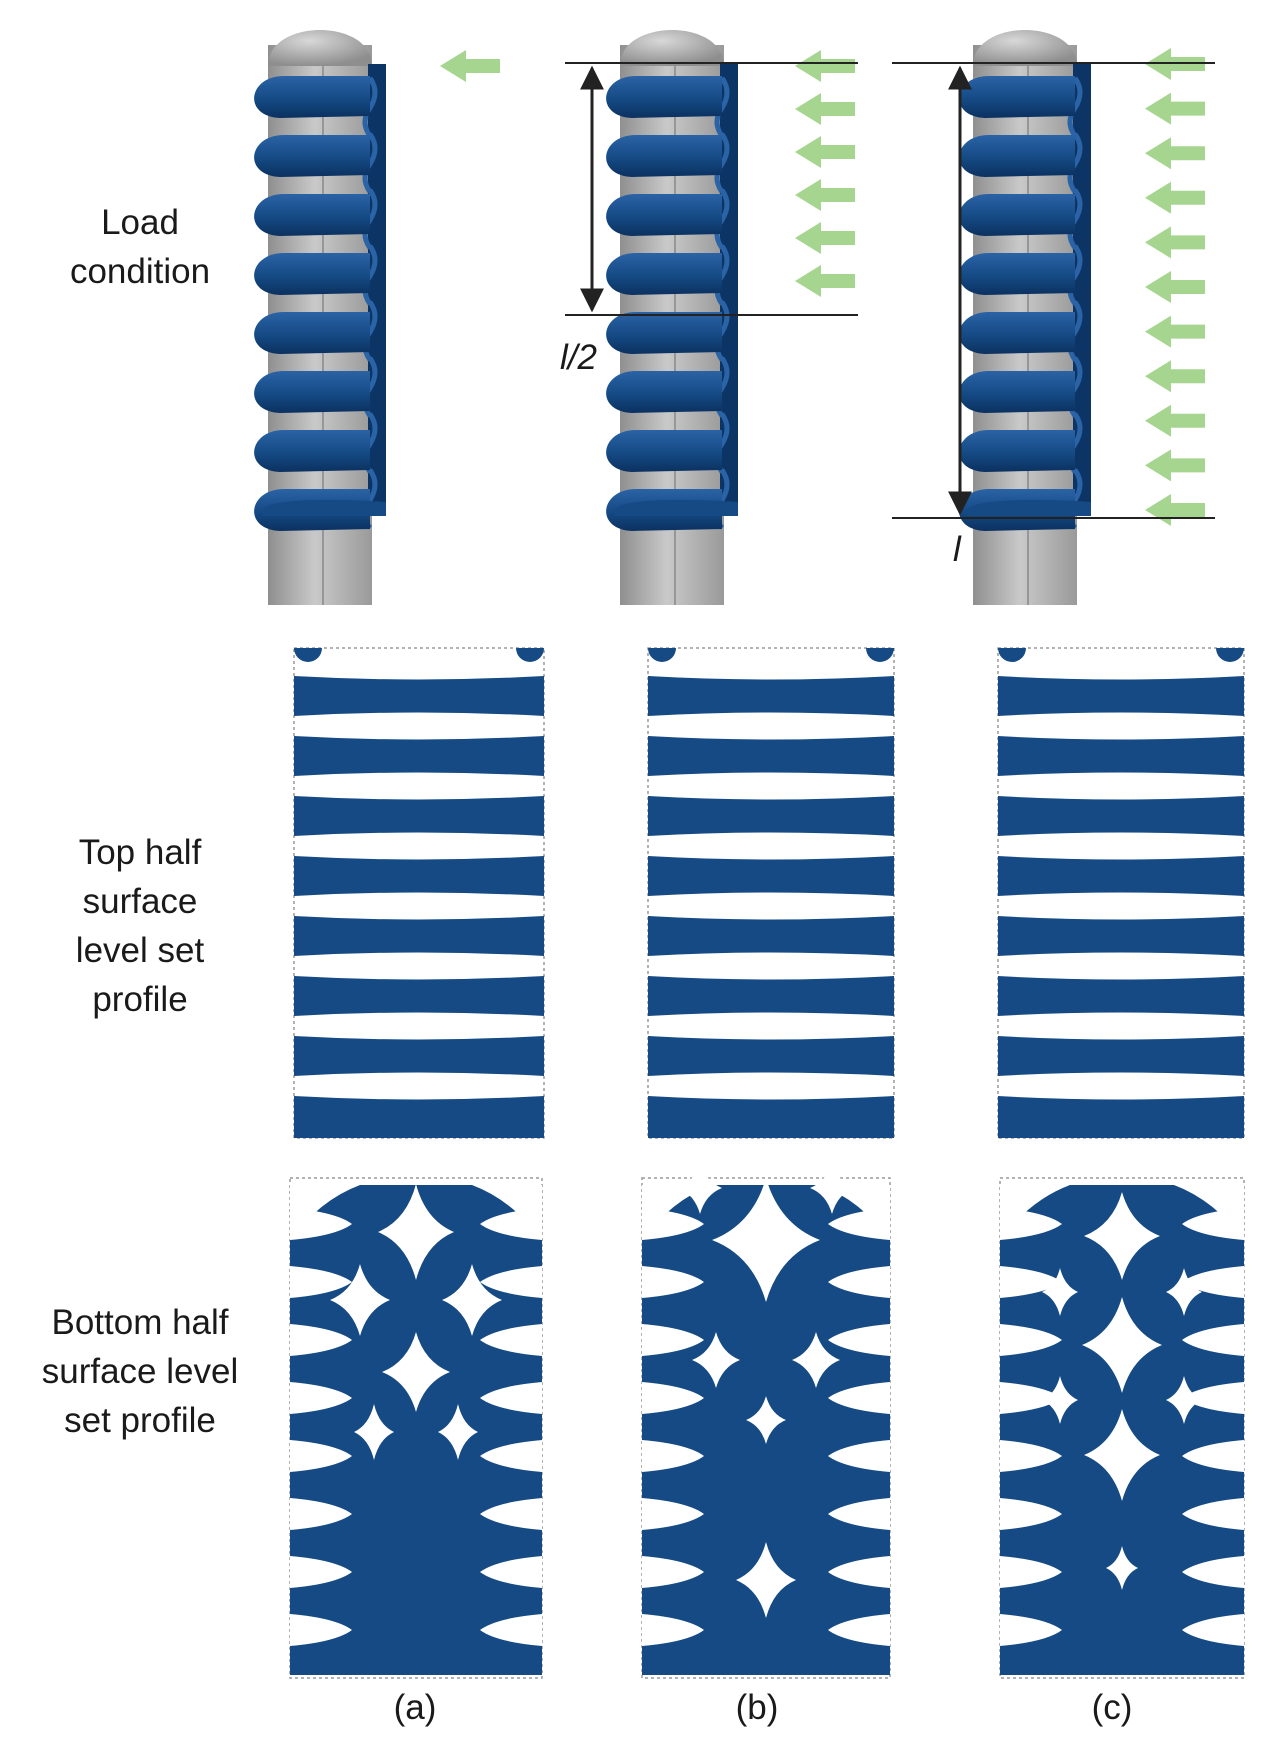  I want to click on dimension-label-full: l, so click(957, 549).